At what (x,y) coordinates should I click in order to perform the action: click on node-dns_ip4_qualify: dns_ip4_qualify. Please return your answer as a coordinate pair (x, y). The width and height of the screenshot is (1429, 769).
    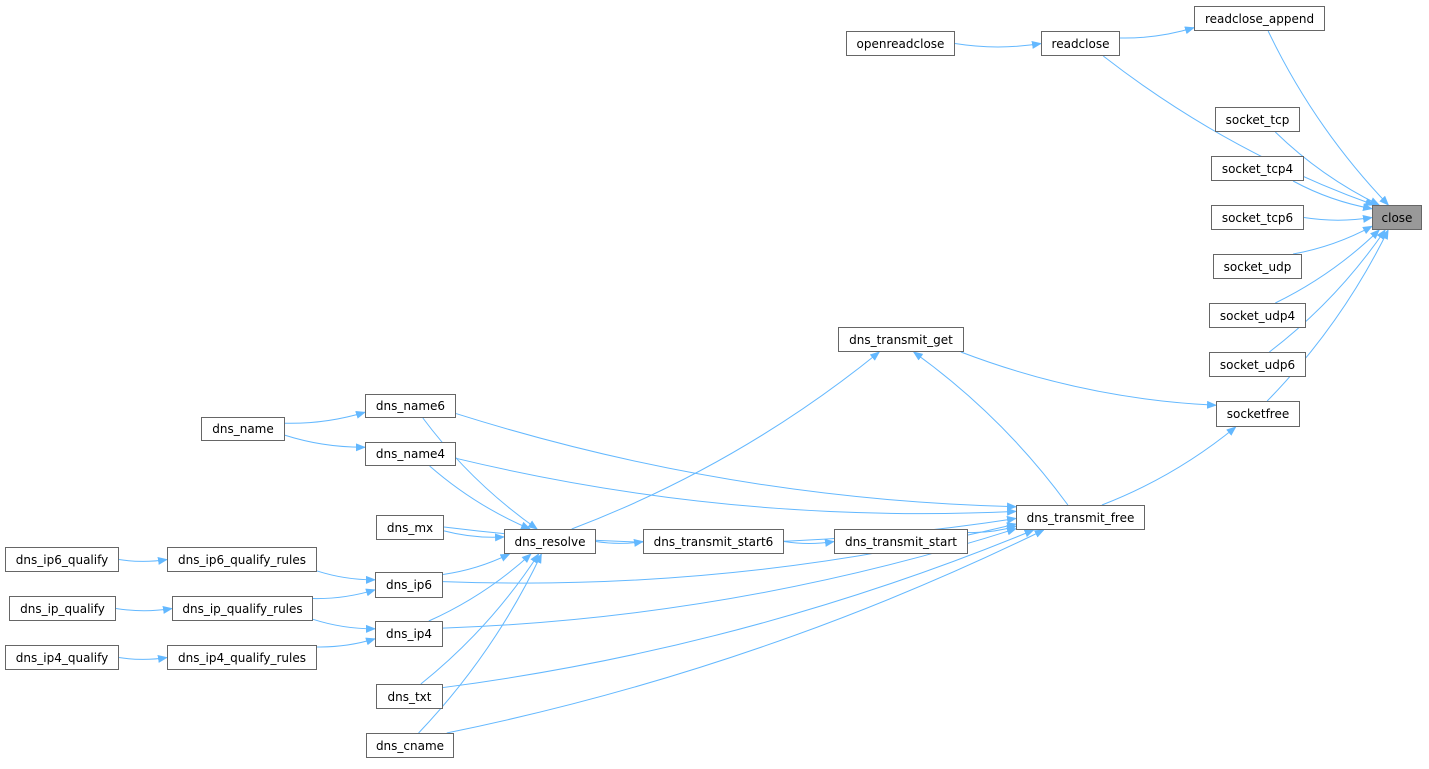
    Looking at the image, I should click on (62, 657).